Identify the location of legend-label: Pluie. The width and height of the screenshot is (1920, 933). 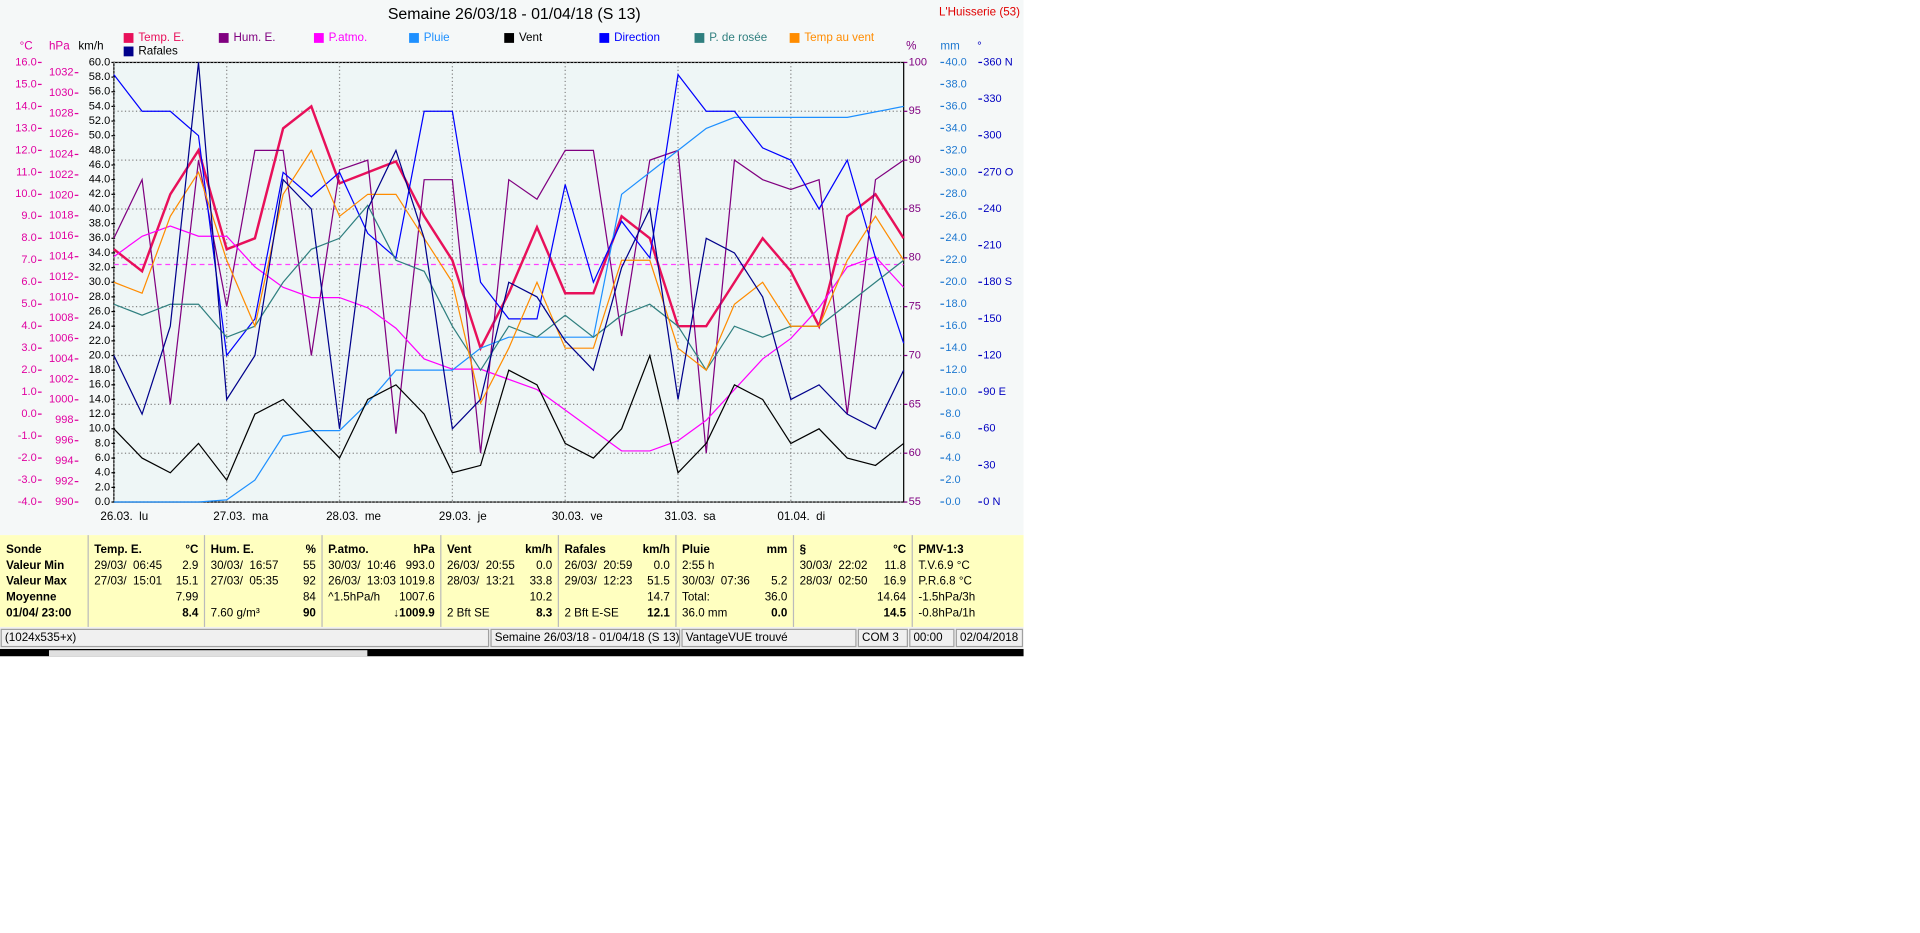
(437, 37).